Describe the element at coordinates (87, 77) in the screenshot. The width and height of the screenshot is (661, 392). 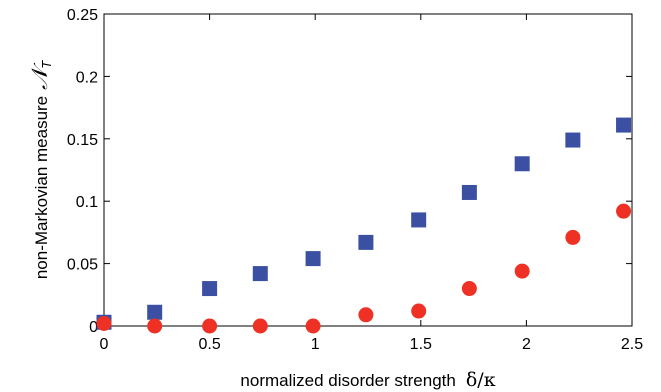
I see `y-tick-label: 0.2` at that location.